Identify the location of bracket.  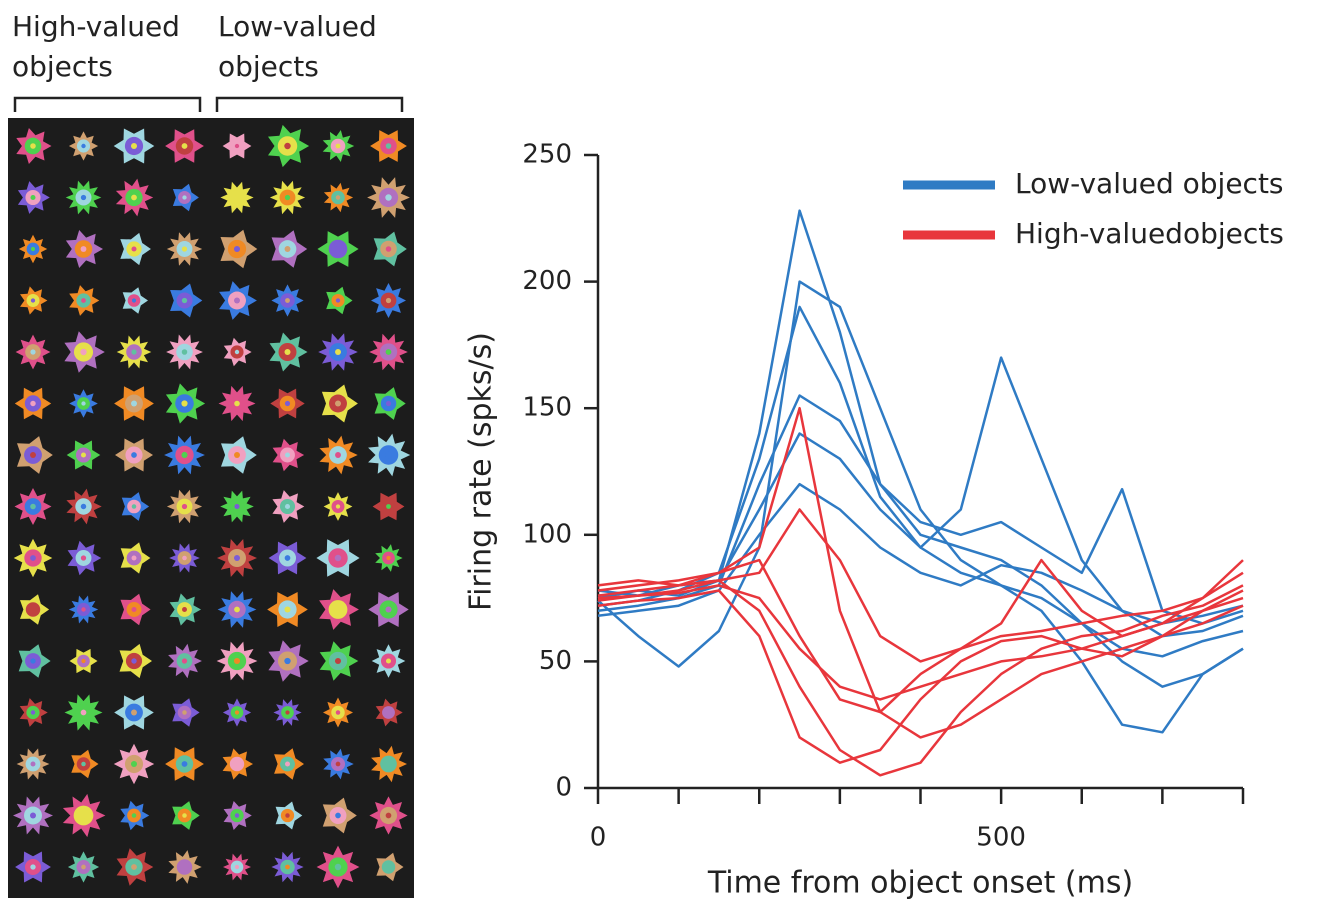
(107, 104).